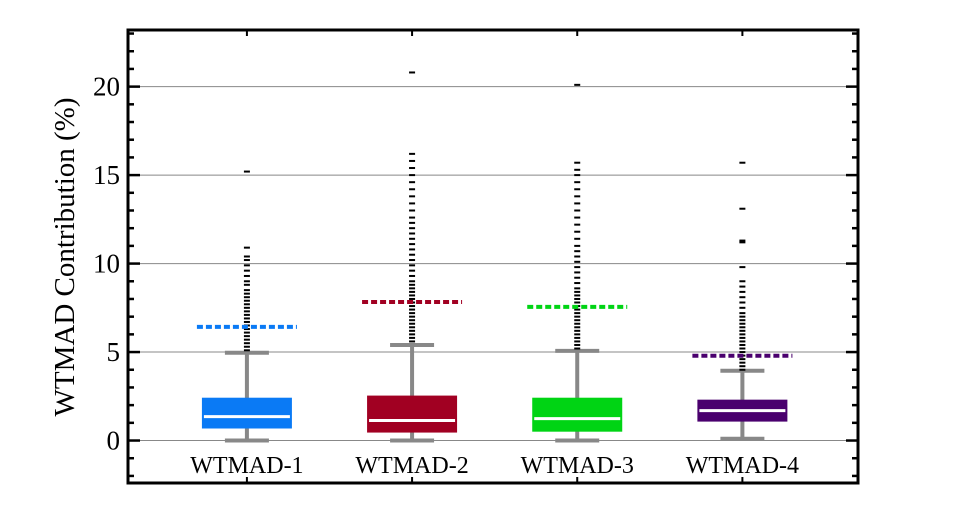  I want to click on y-tick-label: 15, so click(106, 175).